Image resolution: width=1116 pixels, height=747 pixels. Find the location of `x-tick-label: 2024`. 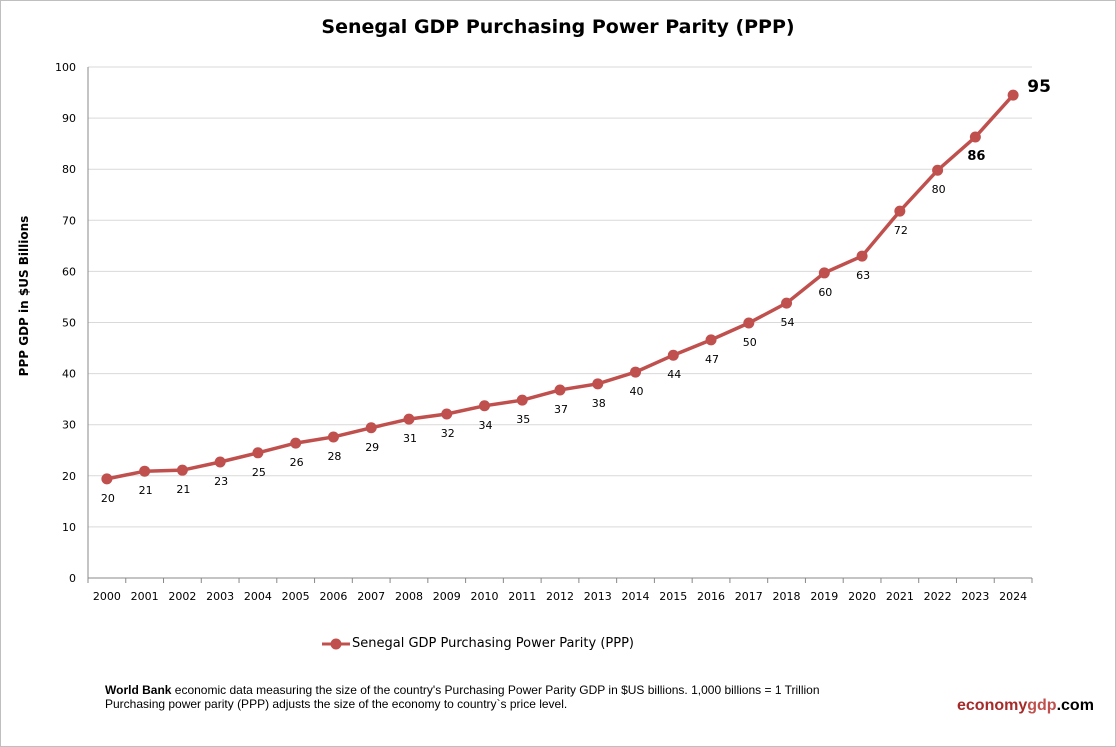

x-tick-label: 2024 is located at coordinates (1013, 596).